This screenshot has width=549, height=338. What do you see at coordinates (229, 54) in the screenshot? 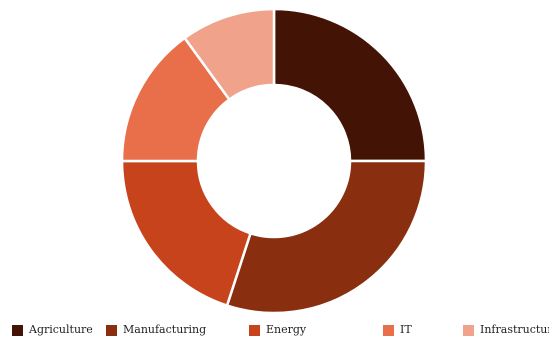
I see `slice-infrastructure` at bounding box center [229, 54].